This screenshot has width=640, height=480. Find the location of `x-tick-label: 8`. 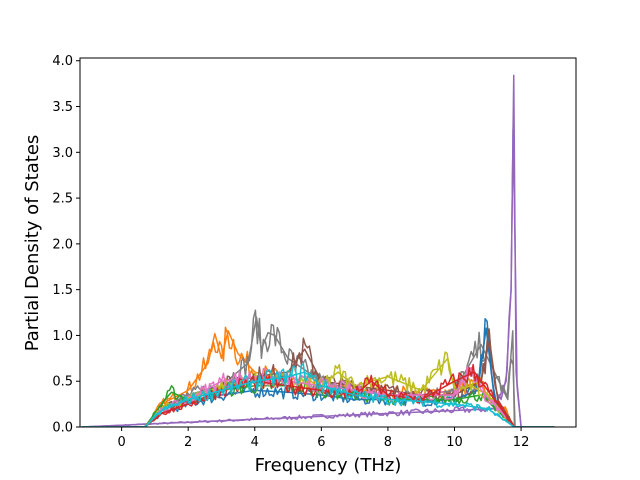

x-tick-label: 8 is located at coordinates (388, 442).